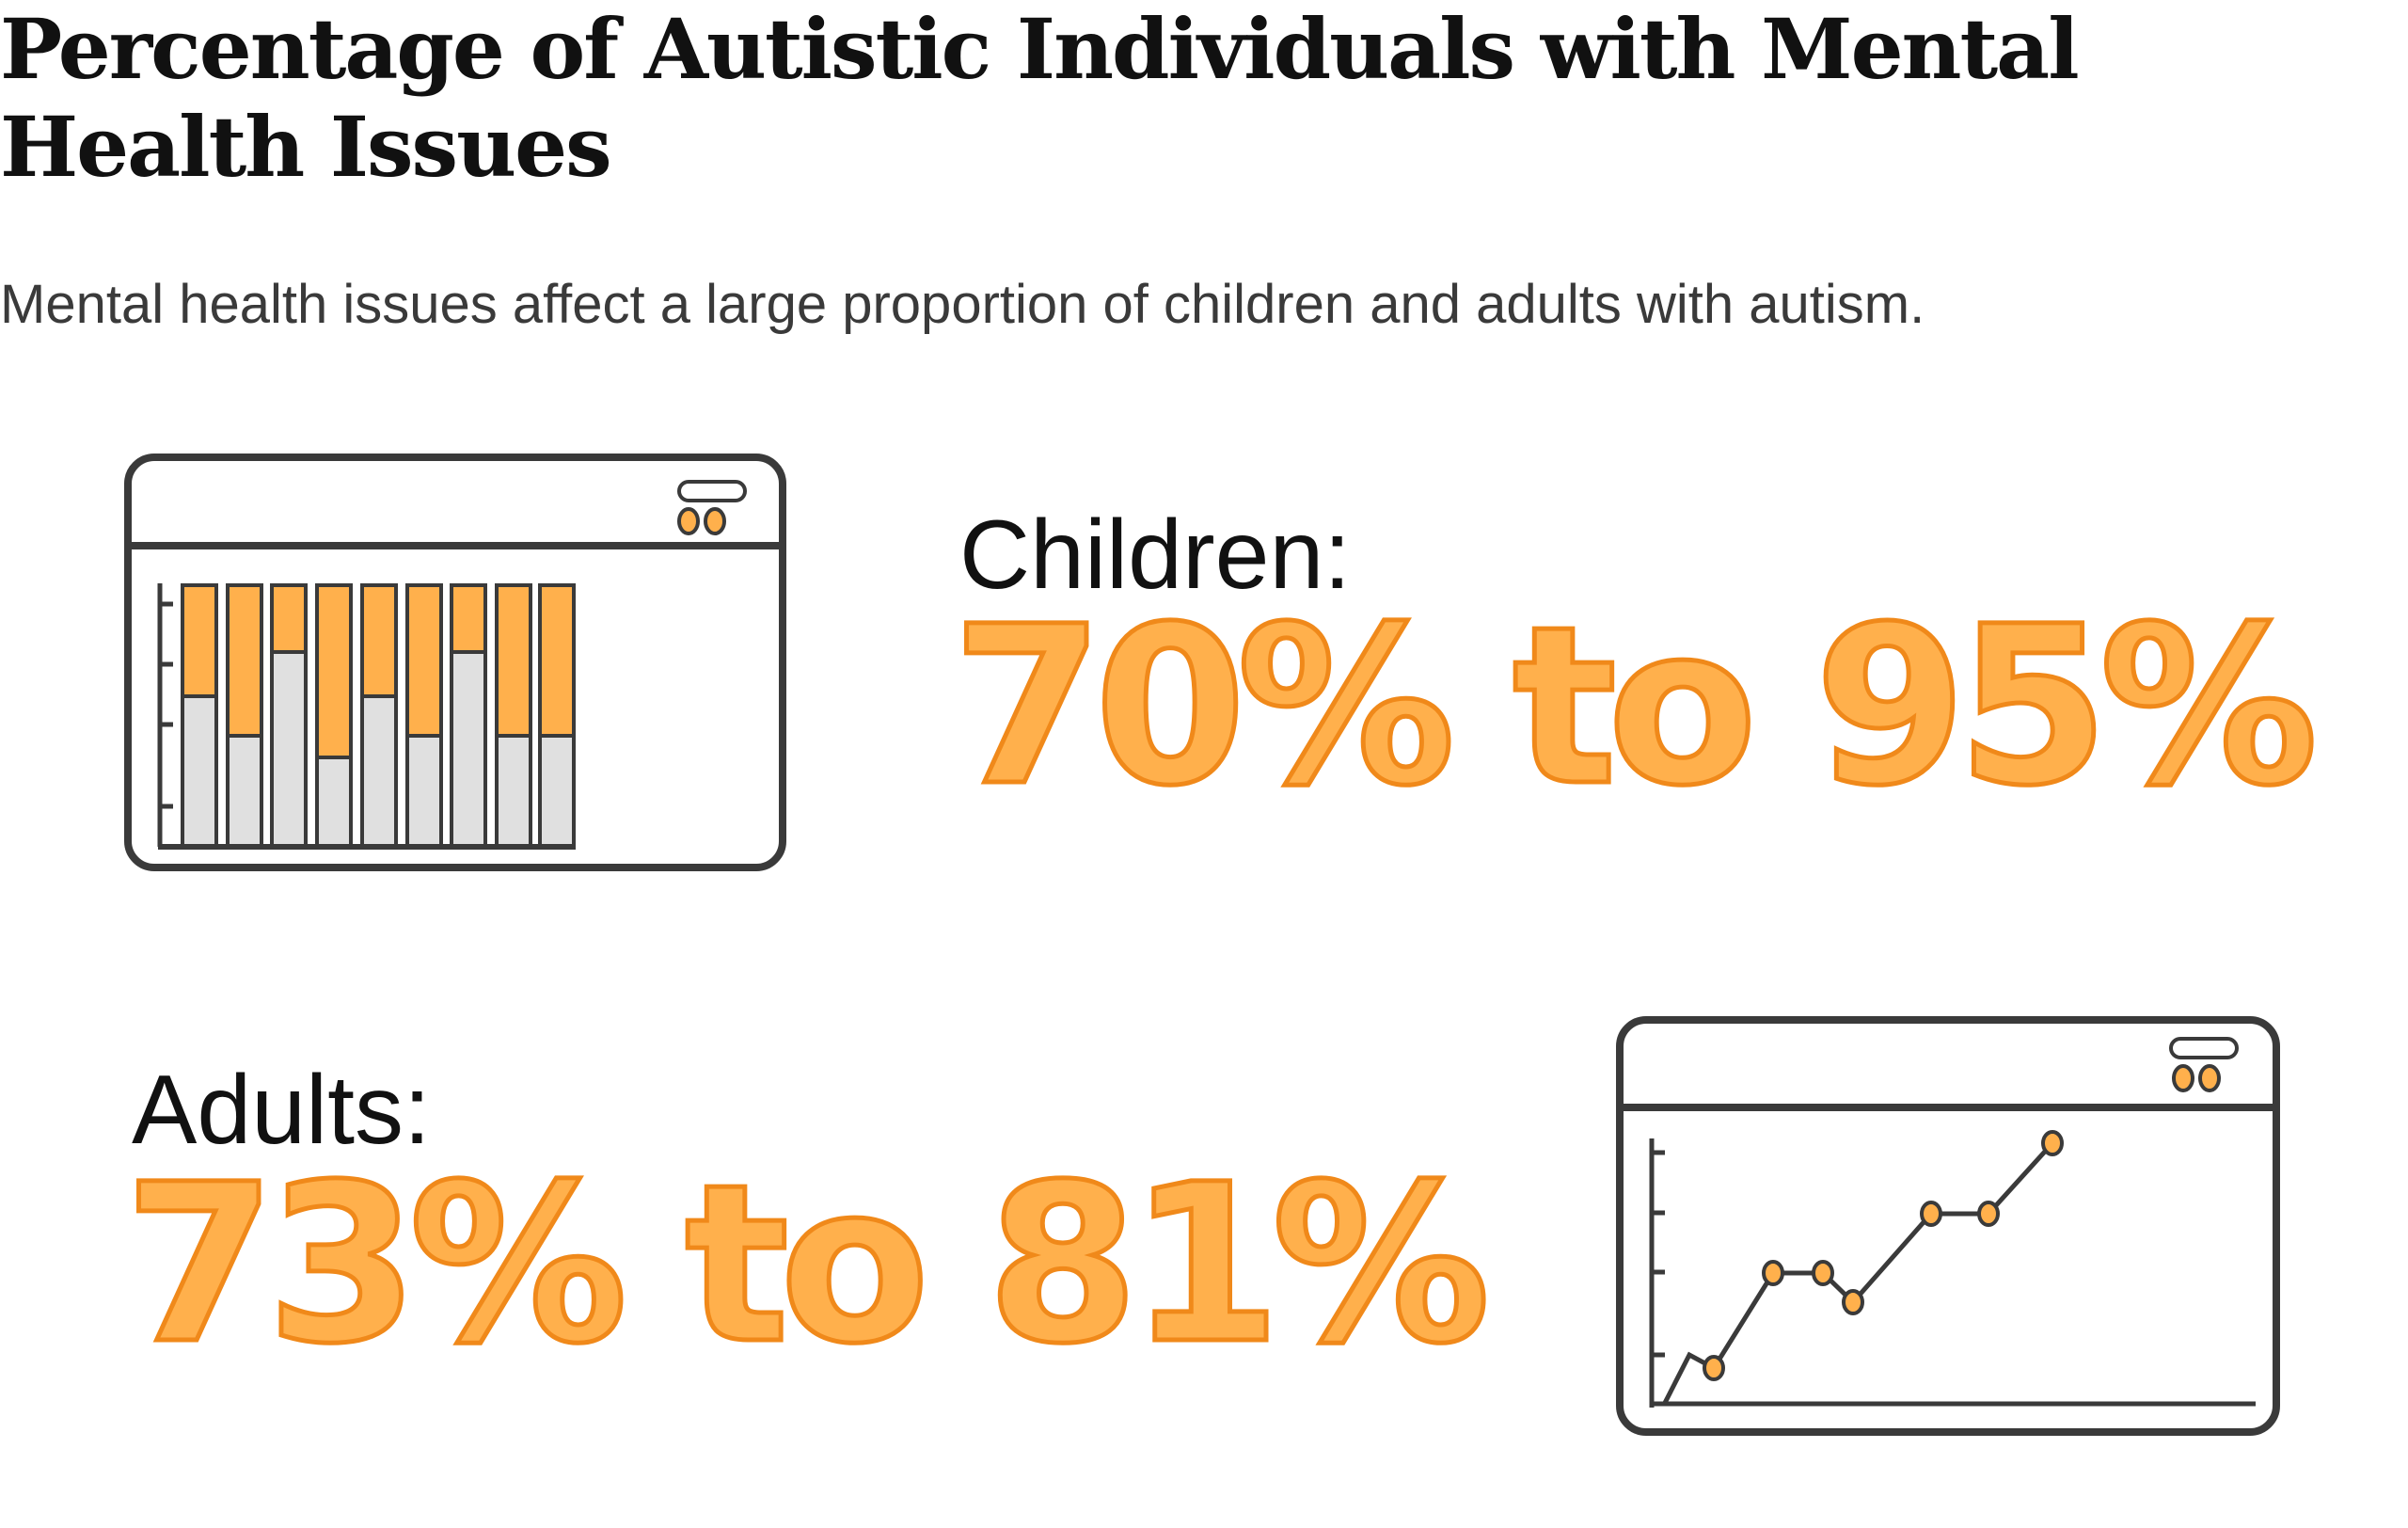  What do you see at coordinates (807, 1265) in the screenshot?
I see `adults-stat: 73% to 81%` at bounding box center [807, 1265].